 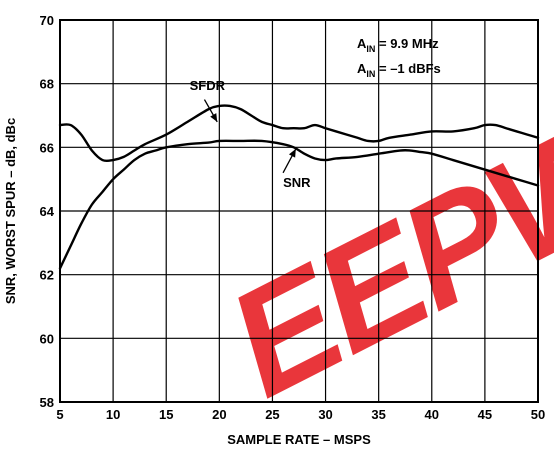 What do you see at coordinates (485, 414) in the screenshot?
I see `x-tick-label-45: 45` at bounding box center [485, 414].